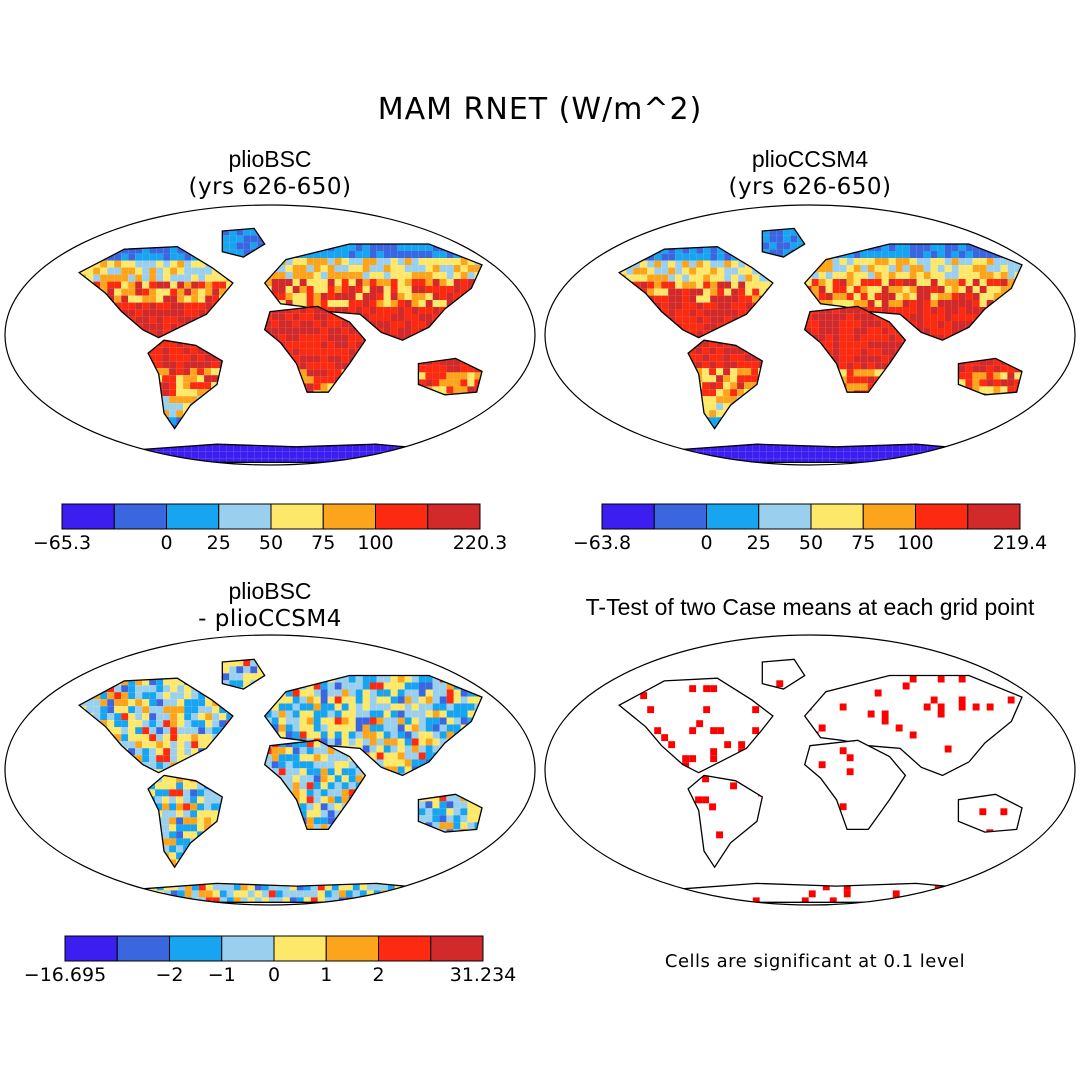  I want to click on significance-note: Cells are significant at 0.1 level, so click(815, 961).